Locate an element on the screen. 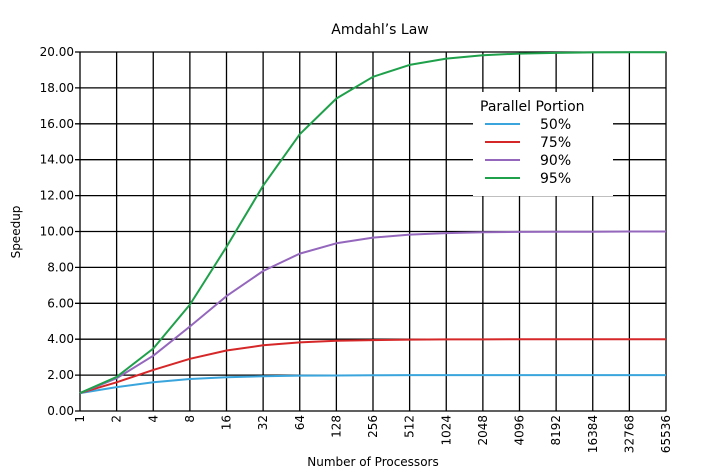 The width and height of the screenshot is (701, 476). legend: Parallel Portion 50% 75% 90% 95% is located at coordinates (543, 144).